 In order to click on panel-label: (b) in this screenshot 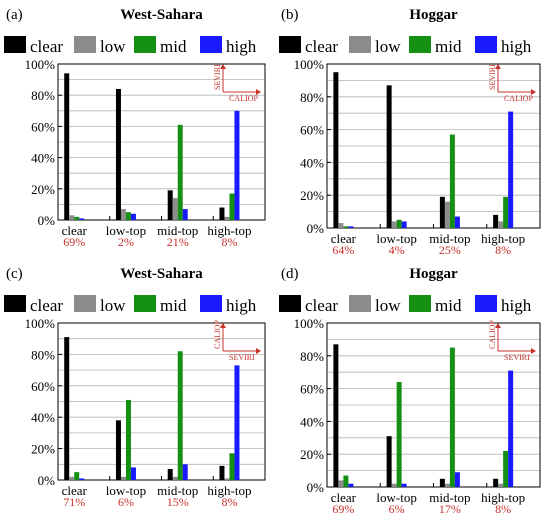, I will do `click(290, 15)`.